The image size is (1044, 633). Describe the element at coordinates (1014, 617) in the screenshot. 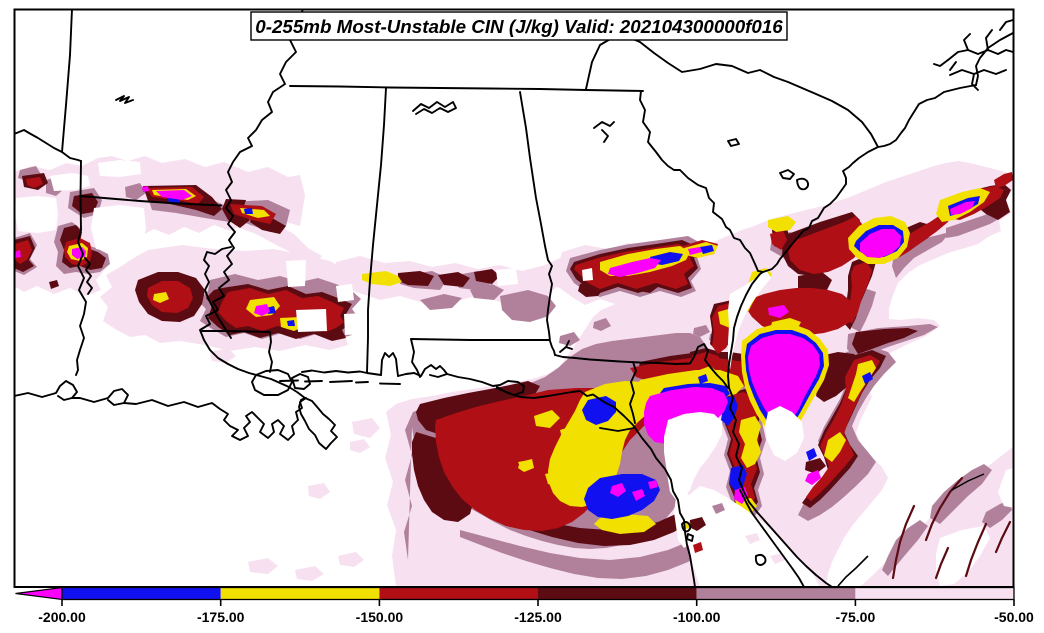

I see `svg-text: -50.00` at that location.